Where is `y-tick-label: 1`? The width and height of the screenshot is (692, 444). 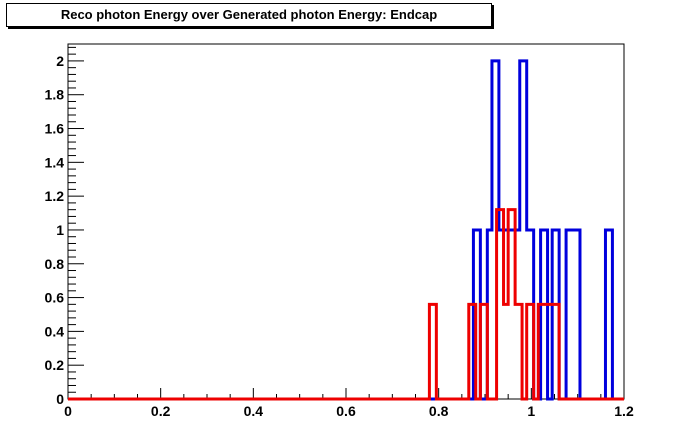 y-tick-label: 1 is located at coordinates (60, 230).